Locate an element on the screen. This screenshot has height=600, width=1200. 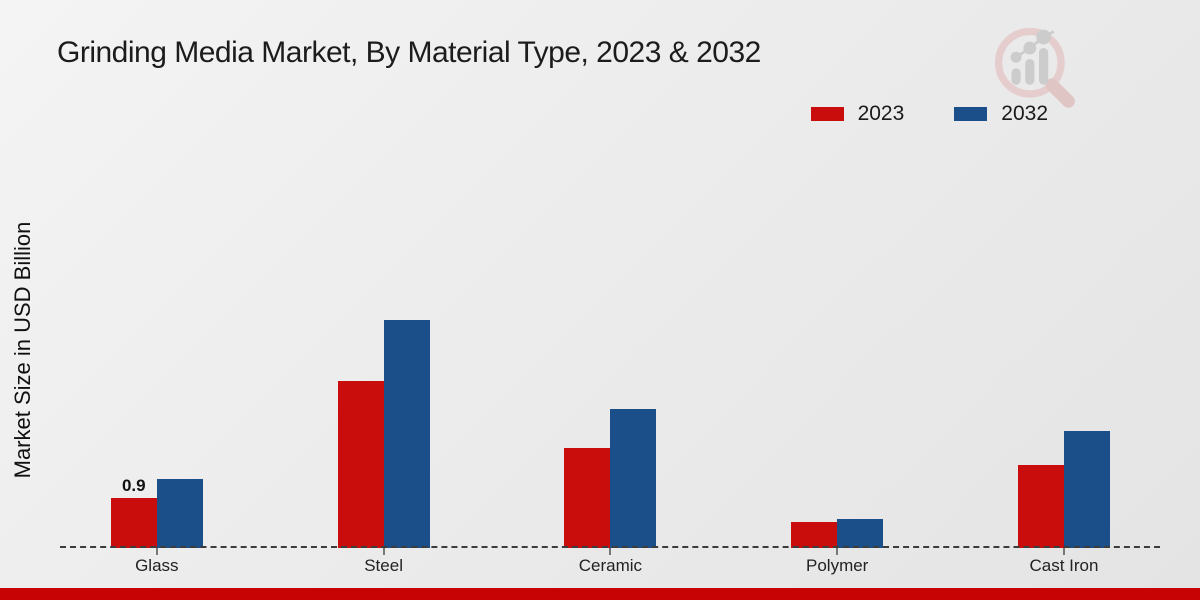
bar-ceramic-2032 is located at coordinates (633, 478).